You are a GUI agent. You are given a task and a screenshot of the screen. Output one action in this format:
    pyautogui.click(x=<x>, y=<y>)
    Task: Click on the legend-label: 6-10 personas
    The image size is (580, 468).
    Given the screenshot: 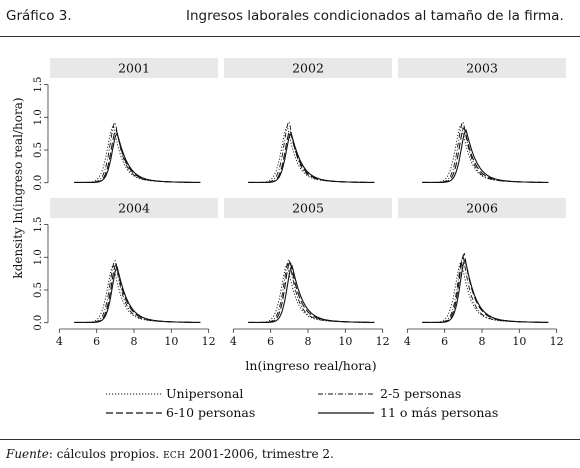 What is the action you would take?
    pyautogui.click(x=210, y=412)
    